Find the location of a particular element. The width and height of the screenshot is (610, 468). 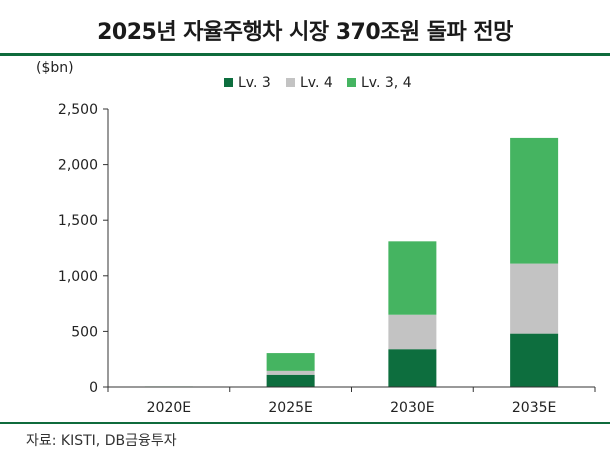

legend-label: Lv. 3 is located at coordinates (254, 83).